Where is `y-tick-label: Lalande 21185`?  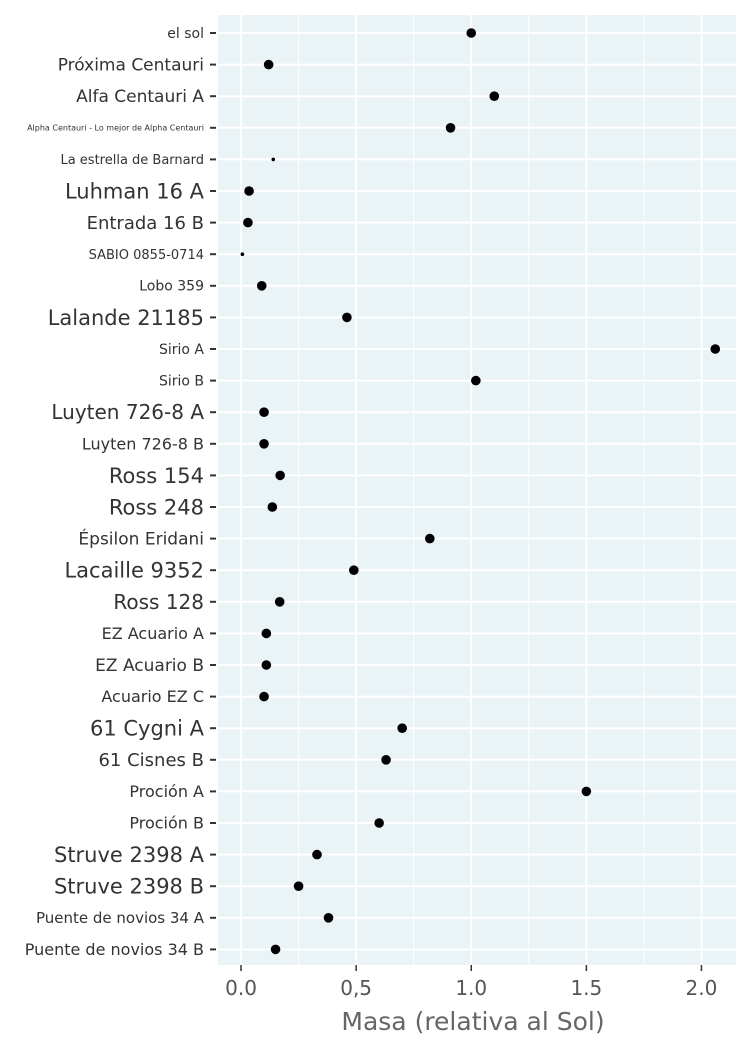 y-tick-label: Lalande 21185 is located at coordinates (126, 318).